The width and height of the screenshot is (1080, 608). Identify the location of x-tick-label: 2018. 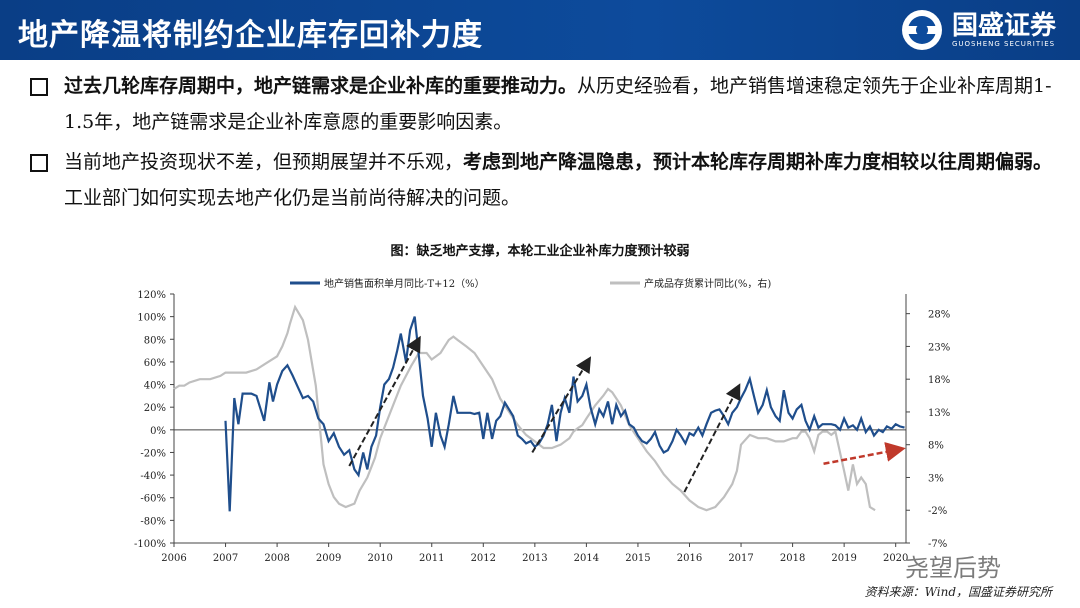
(792, 558).